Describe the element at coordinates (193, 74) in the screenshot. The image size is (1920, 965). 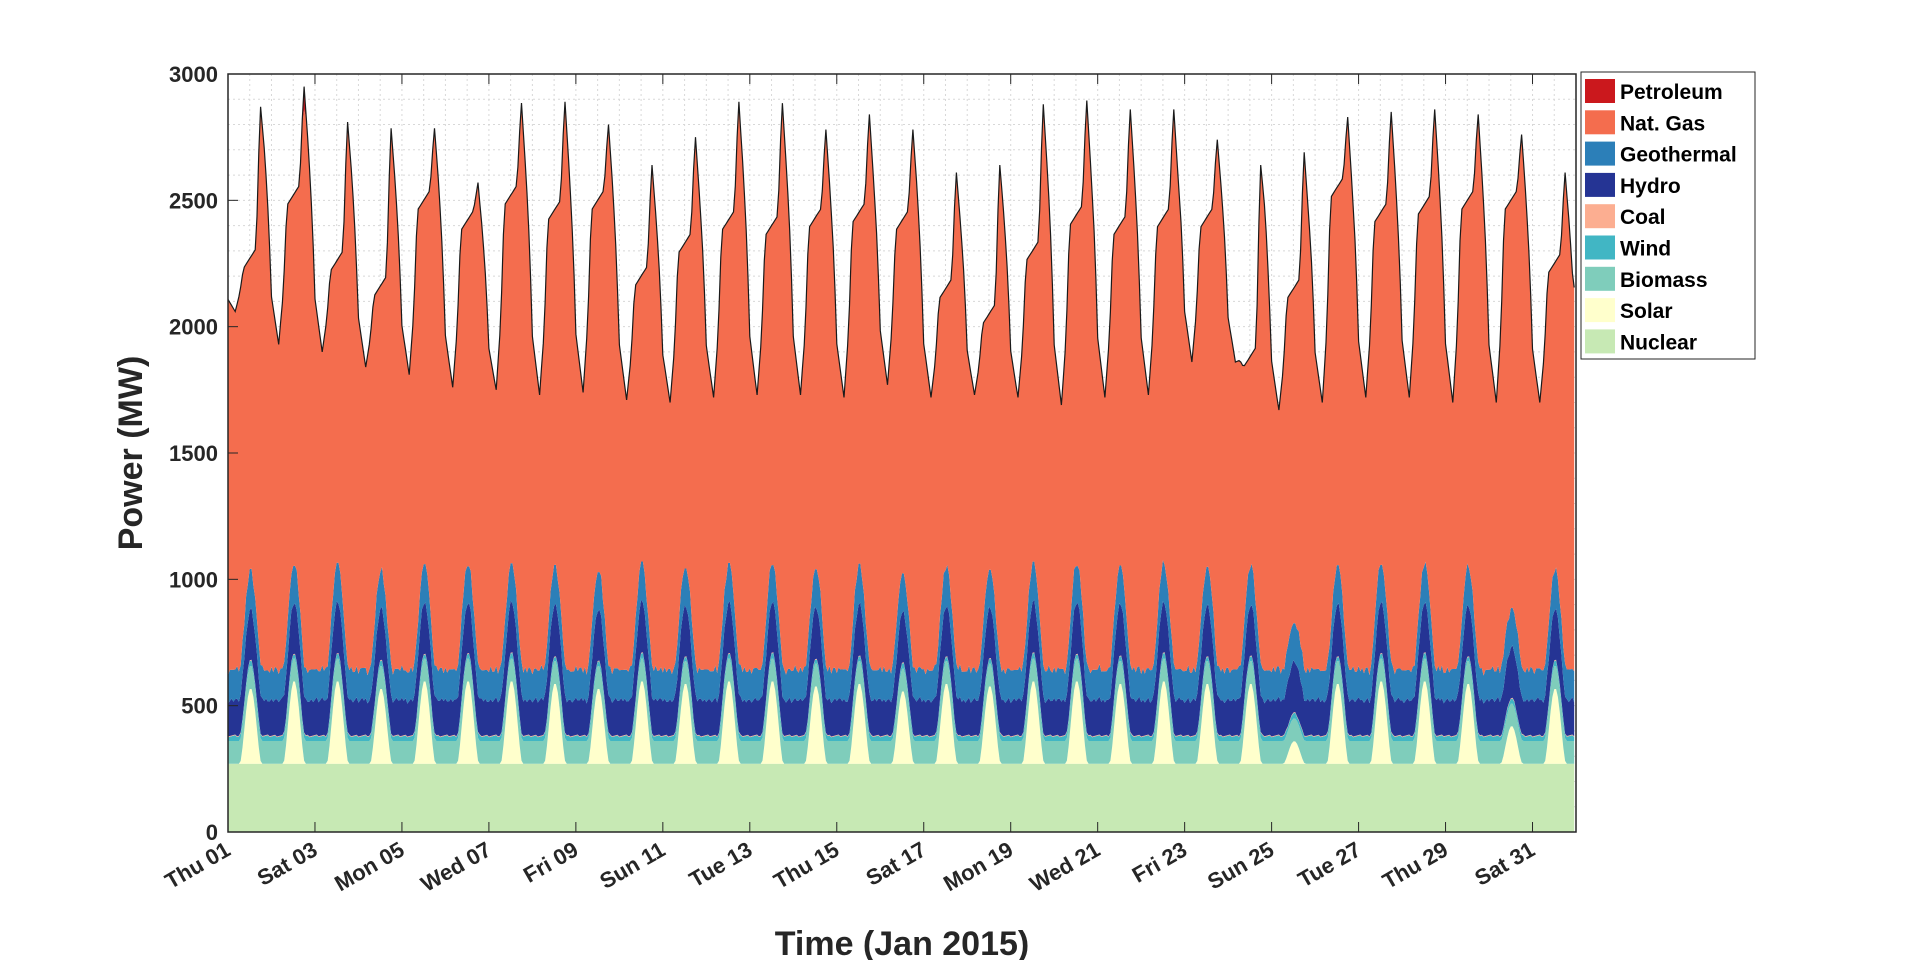
I see `y-tick-label: 3000` at that location.